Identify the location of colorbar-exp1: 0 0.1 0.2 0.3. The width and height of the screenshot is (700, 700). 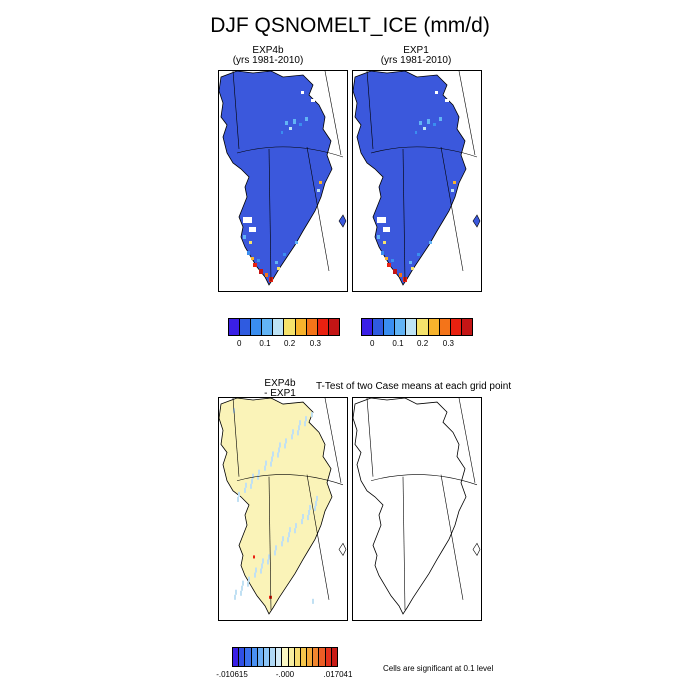
(417, 333).